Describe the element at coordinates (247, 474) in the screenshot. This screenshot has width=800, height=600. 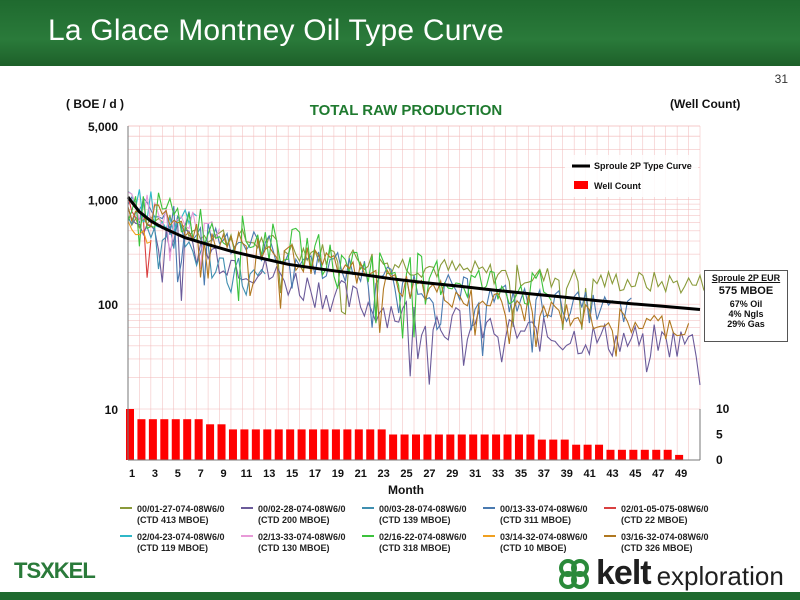
I see `x-tick-label: 11` at that location.